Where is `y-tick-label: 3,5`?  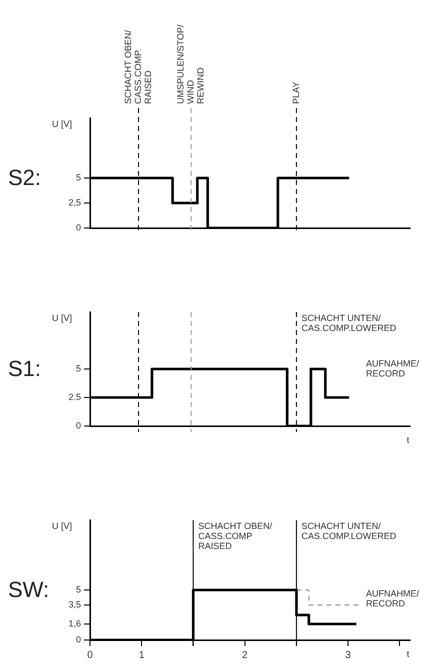
y-tick-label: 3,5 is located at coordinates (74, 604).